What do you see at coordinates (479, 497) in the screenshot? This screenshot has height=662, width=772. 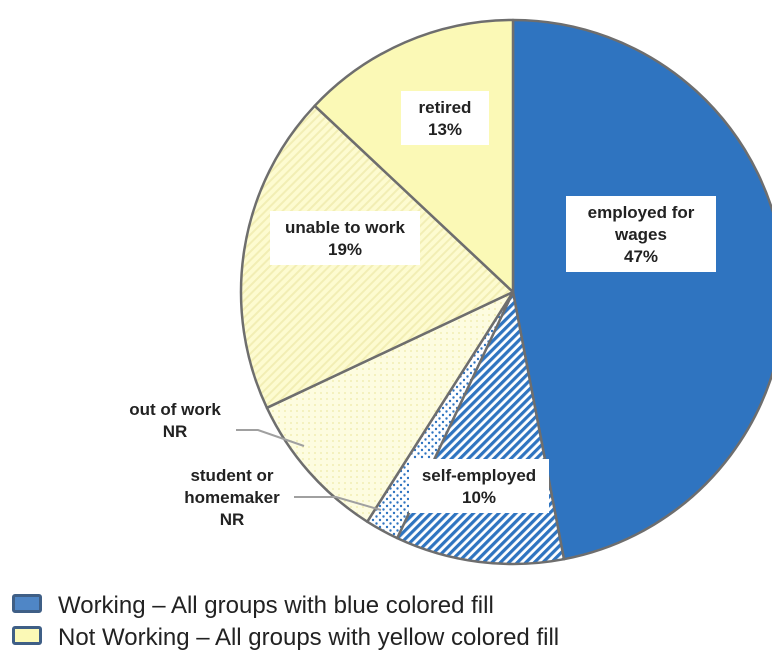 I see `slice-label: 10%` at bounding box center [479, 497].